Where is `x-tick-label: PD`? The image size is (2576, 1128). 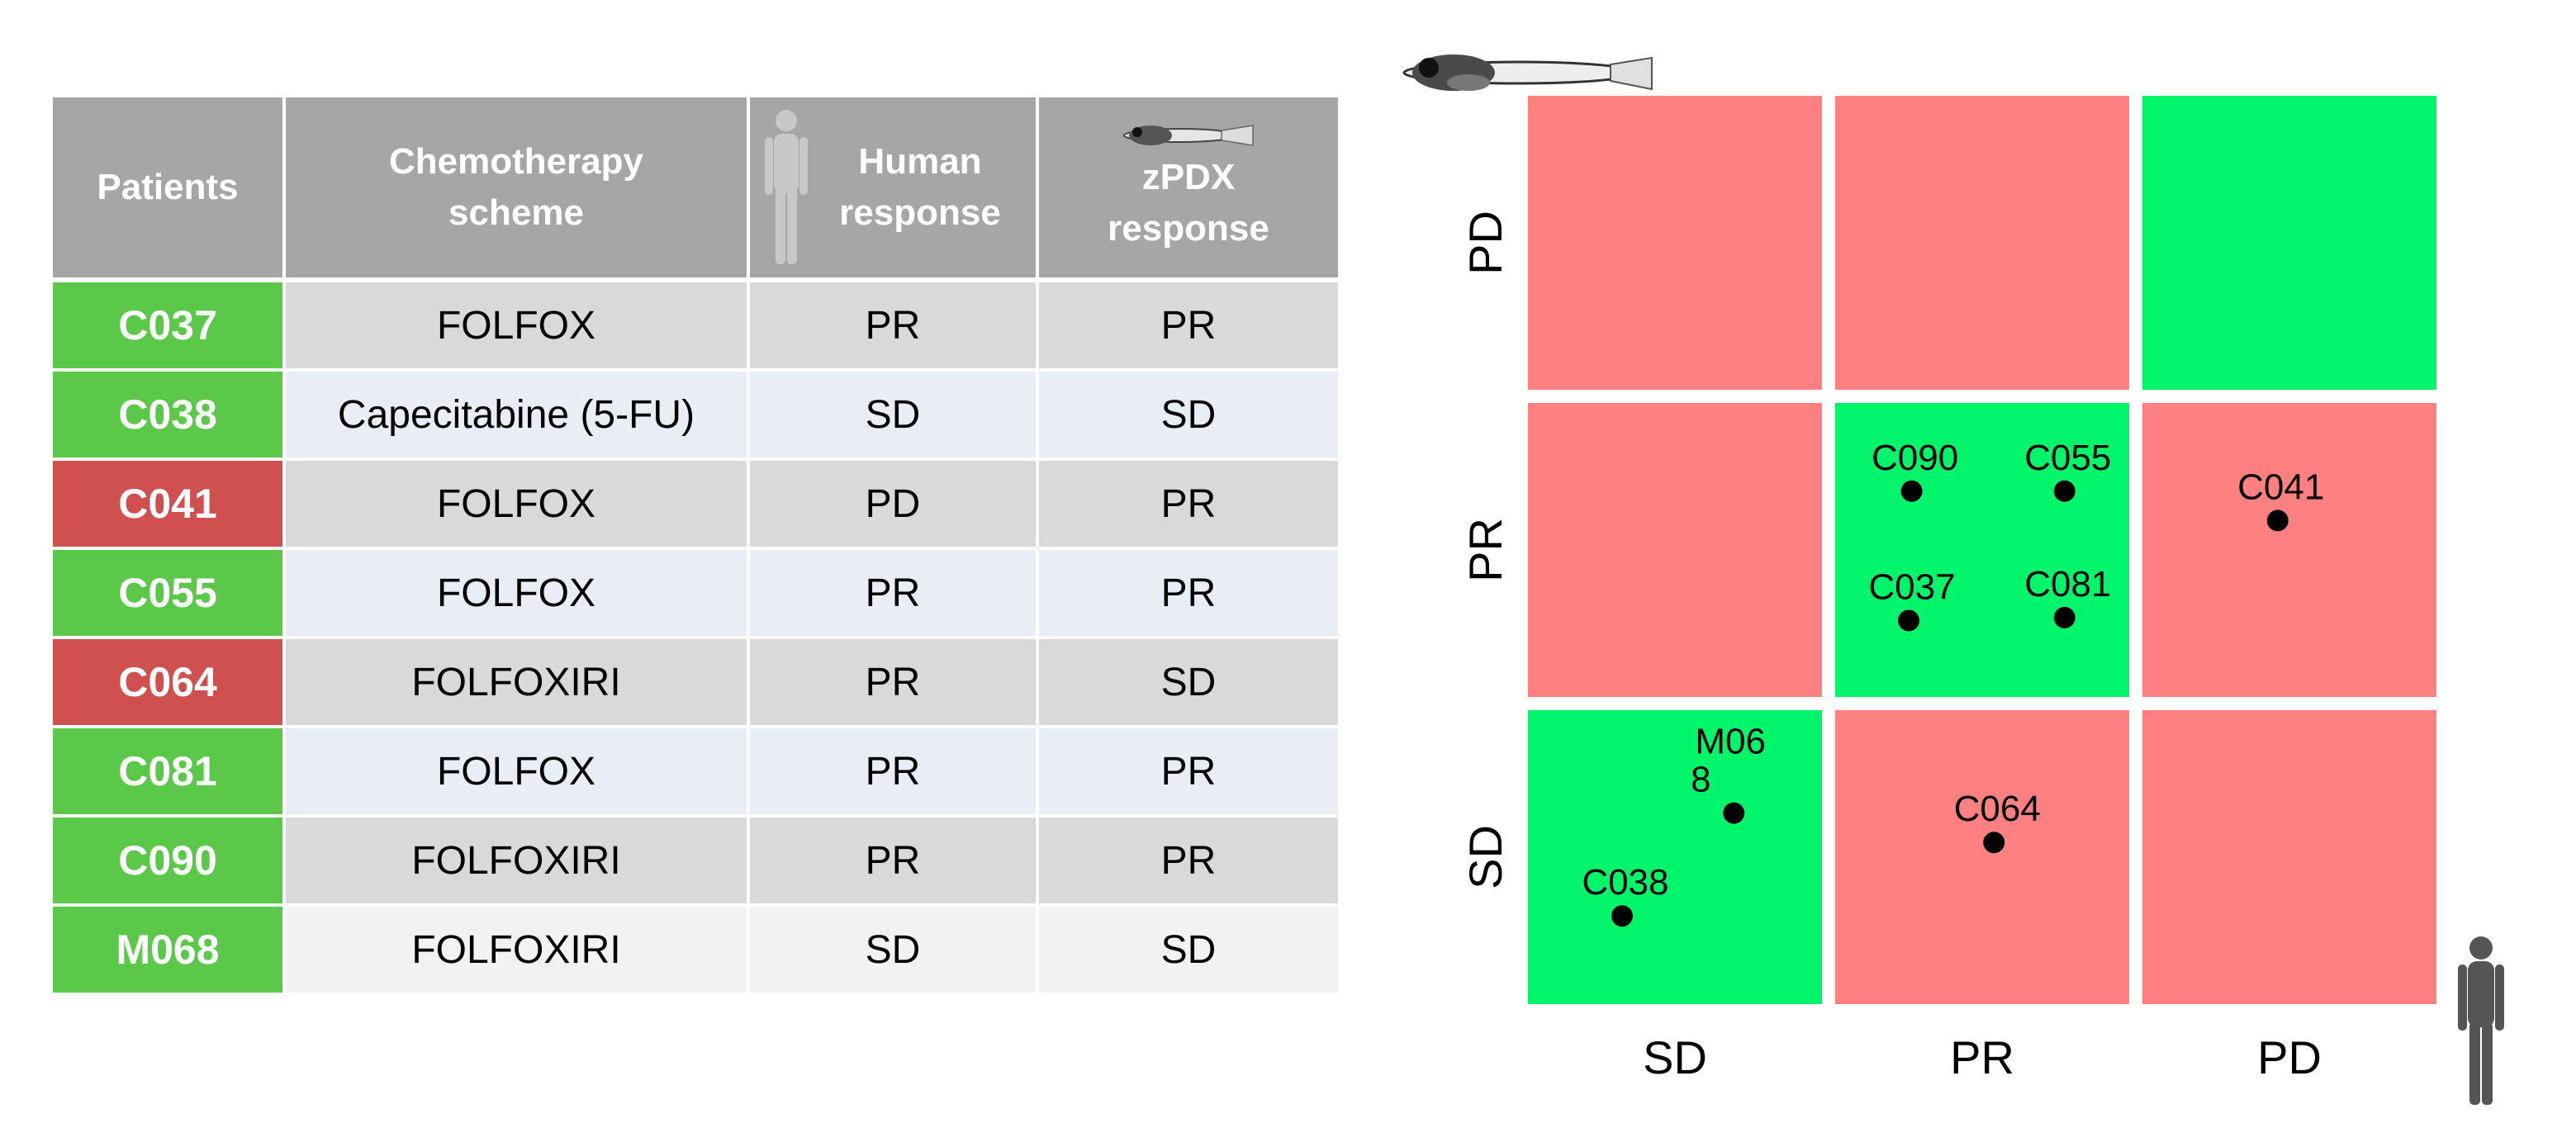 x-tick-label: PD is located at coordinates (2289, 1057).